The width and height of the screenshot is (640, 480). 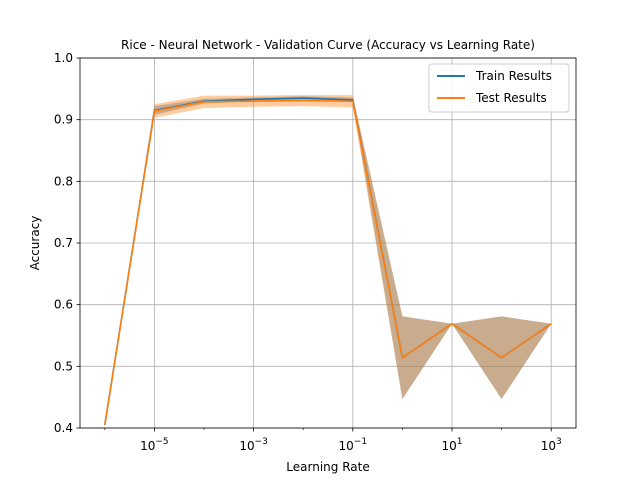 I want to click on y-axis-label: Accuracy, so click(x=35, y=243).